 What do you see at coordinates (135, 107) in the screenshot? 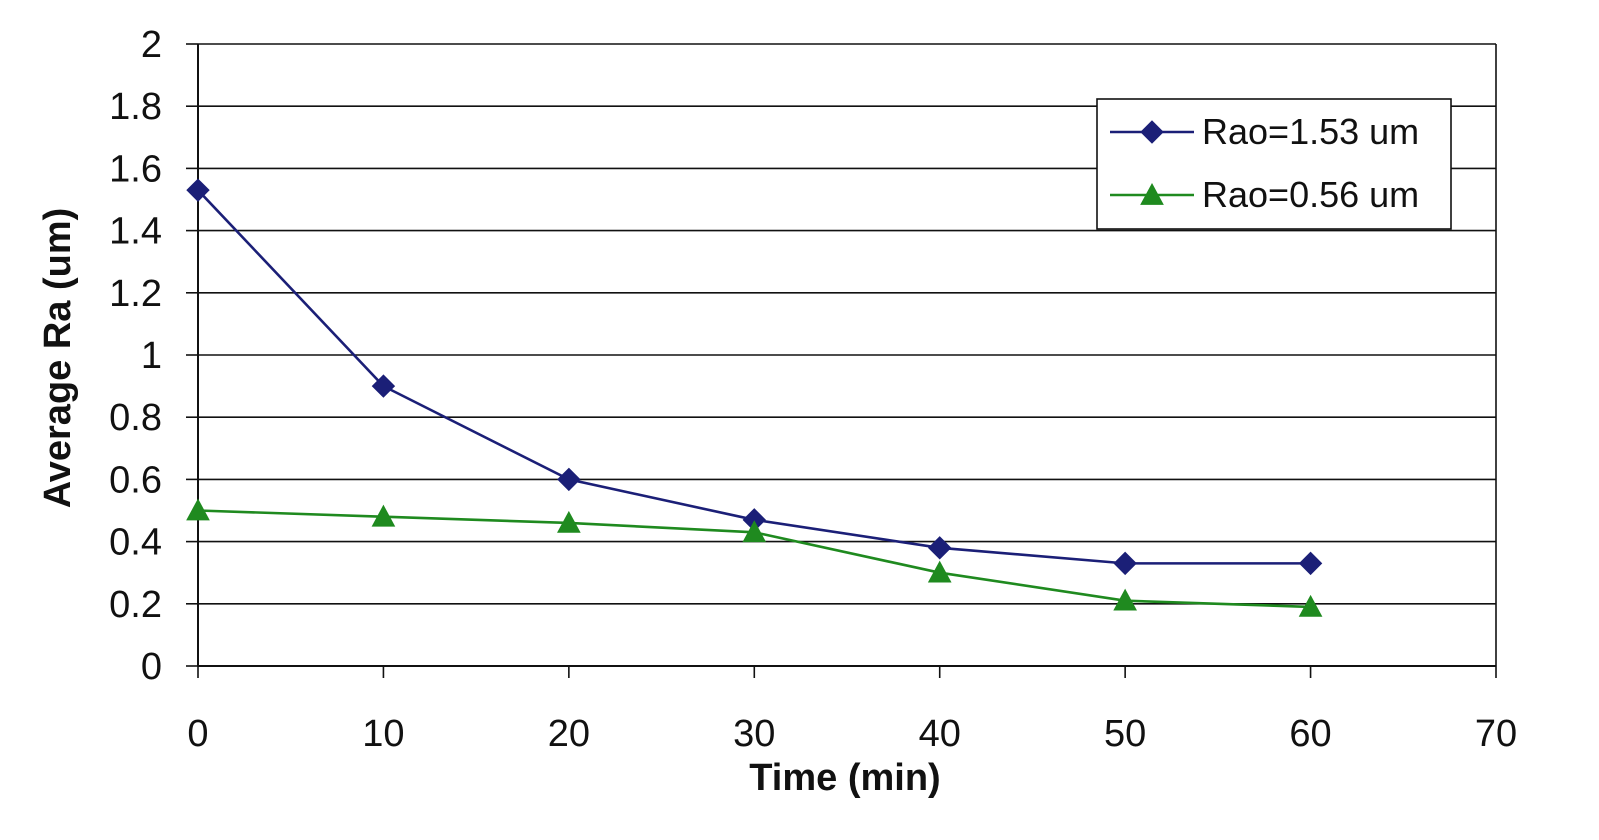
I see `y-tick-label: 1.8` at bounding box center [135, 107].